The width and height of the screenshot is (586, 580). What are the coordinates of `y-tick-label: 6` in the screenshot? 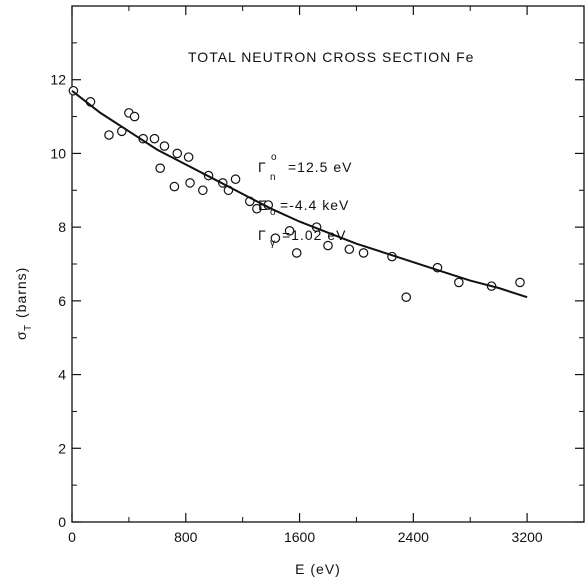 It's located at (62, 301).